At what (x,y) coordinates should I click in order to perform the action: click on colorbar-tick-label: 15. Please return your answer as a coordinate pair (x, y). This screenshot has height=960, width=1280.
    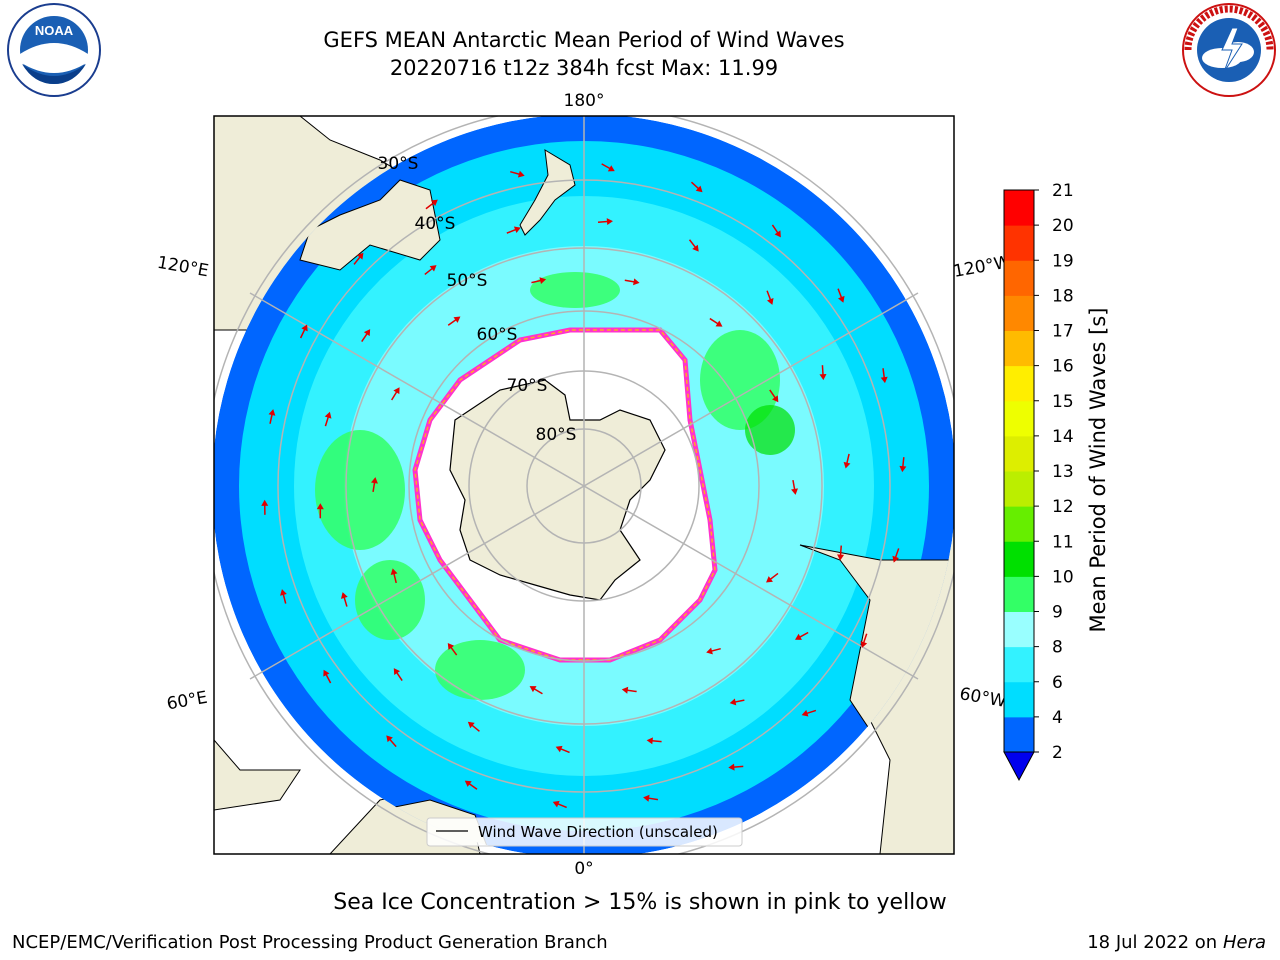
    Looking at the image, I should click on (1063, 402).